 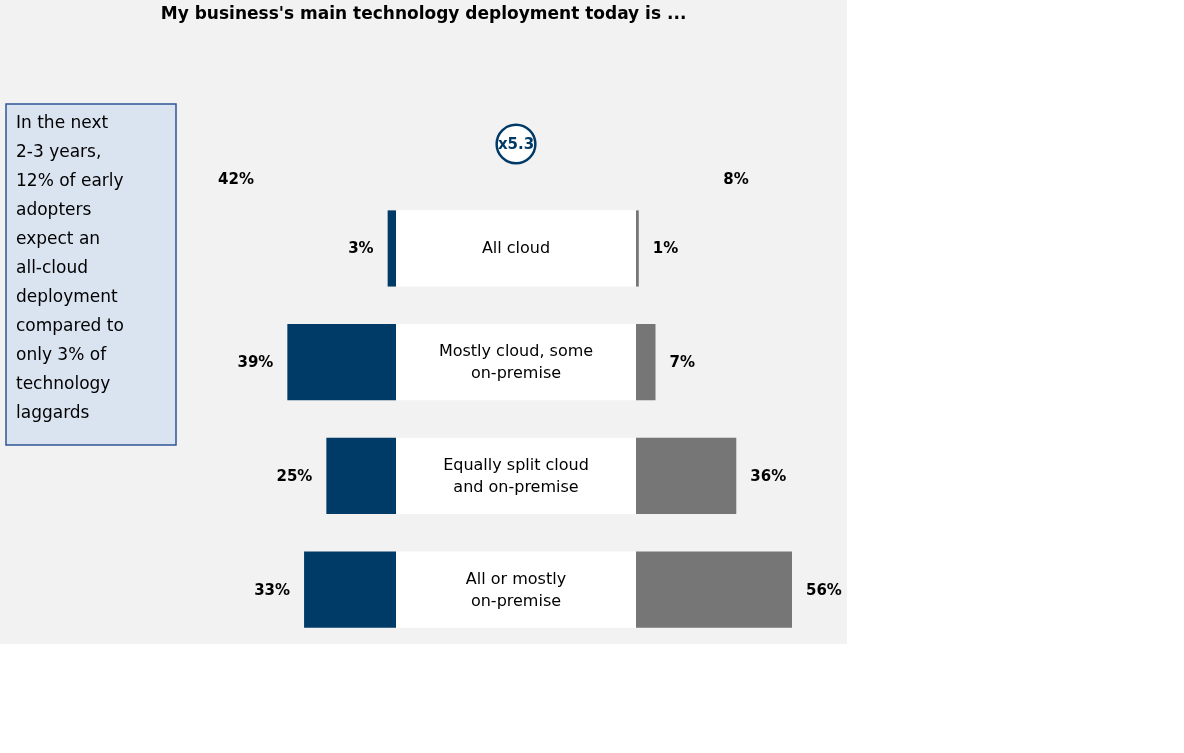 What do you see at coordinates (236, 179) in the screenshot?
I see `text: 42%` at bounding box center [236, 179].